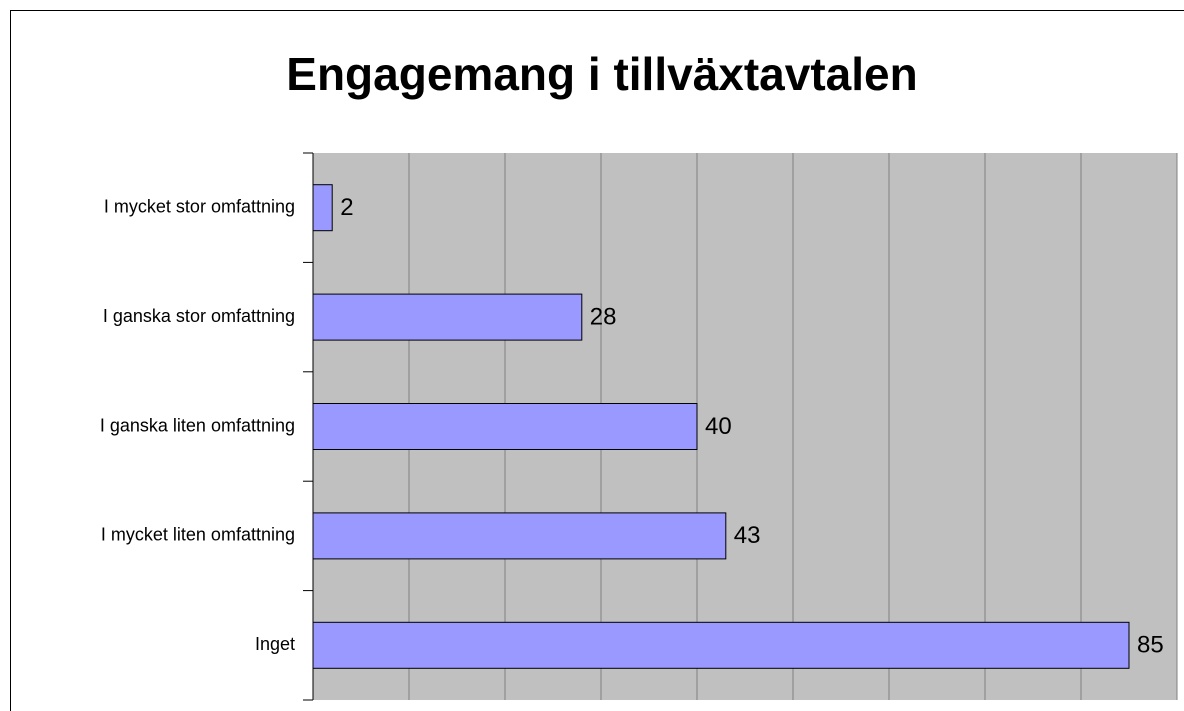  What do you see at coordinates (601, 74) in the screenshot?
I see `chart-title: Engagemang i tillväxtavtalen` at bounding box center [601, 74].